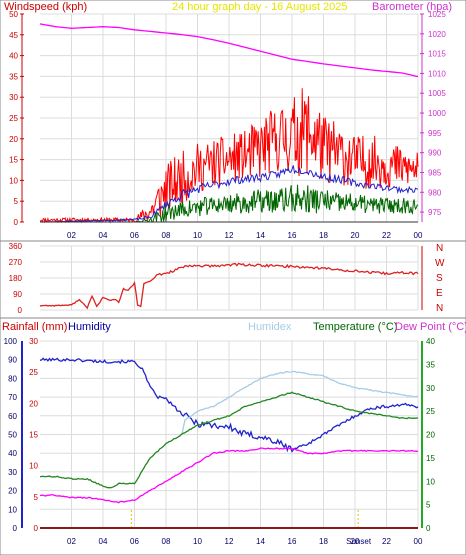 The height and width of the screenshot is (555, 466). I want to click on temperature-tick-label: 5, so click(428, 505).